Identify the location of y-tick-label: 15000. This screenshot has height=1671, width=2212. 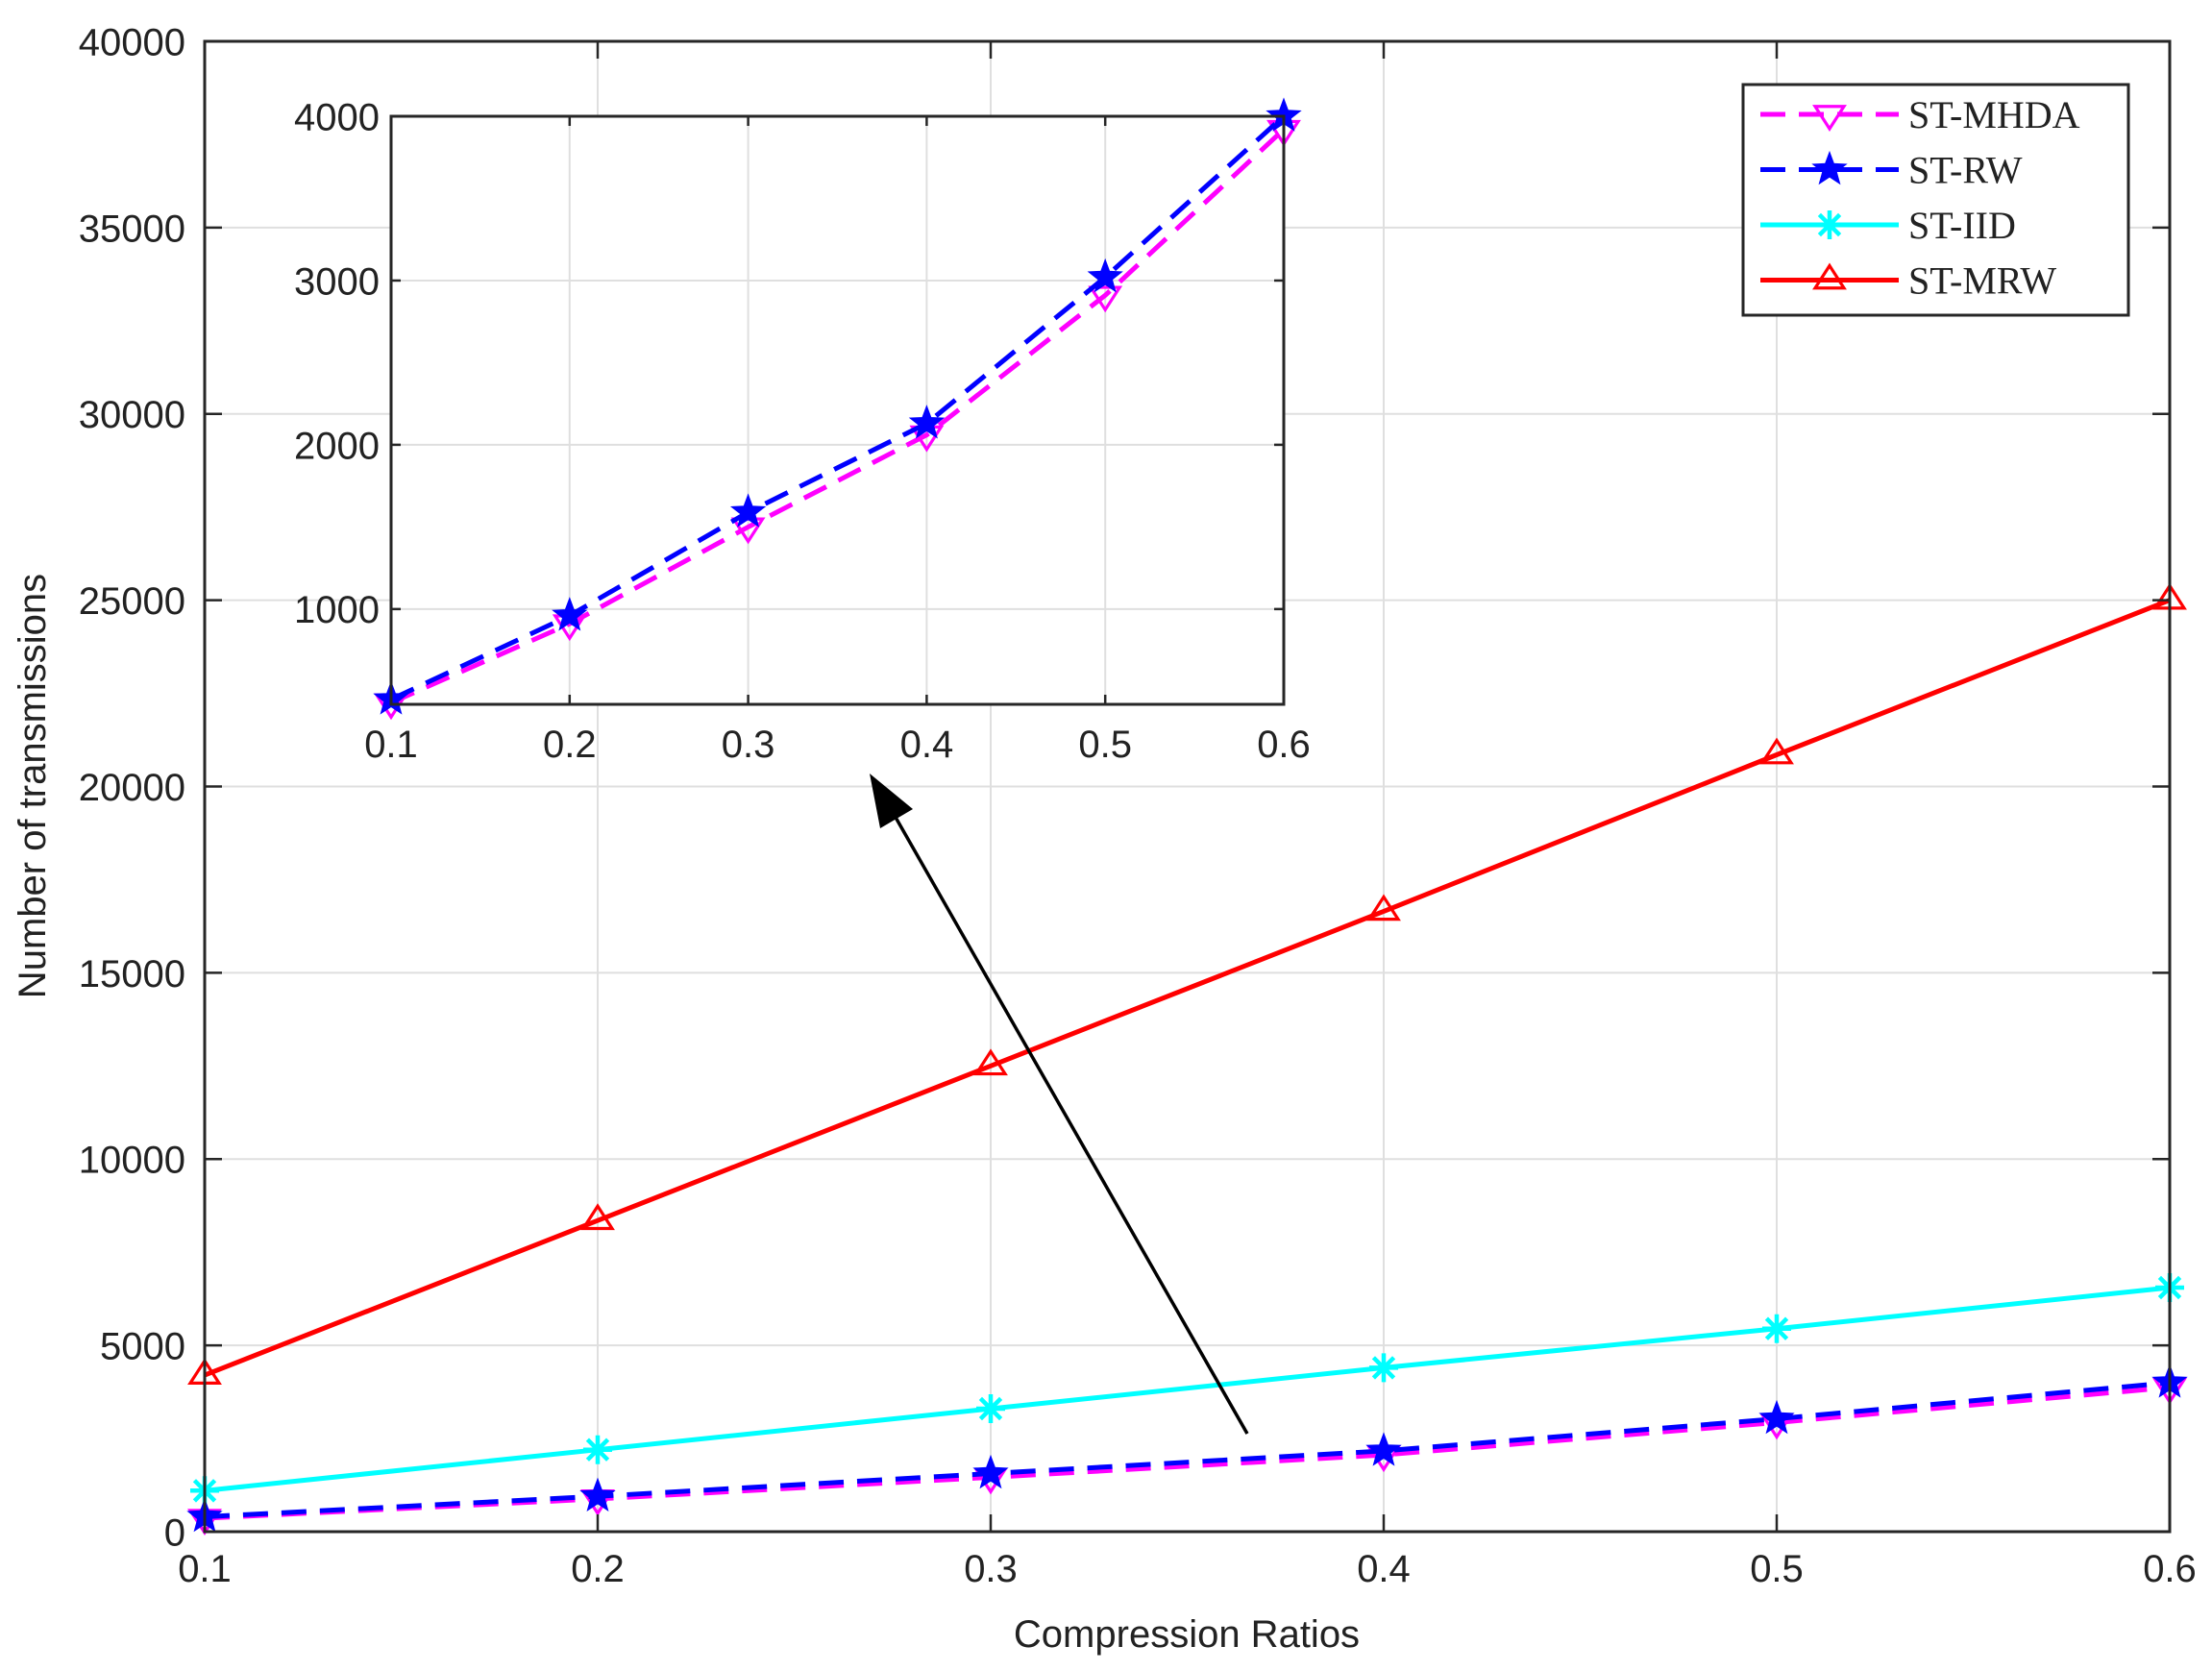
(132, 974).